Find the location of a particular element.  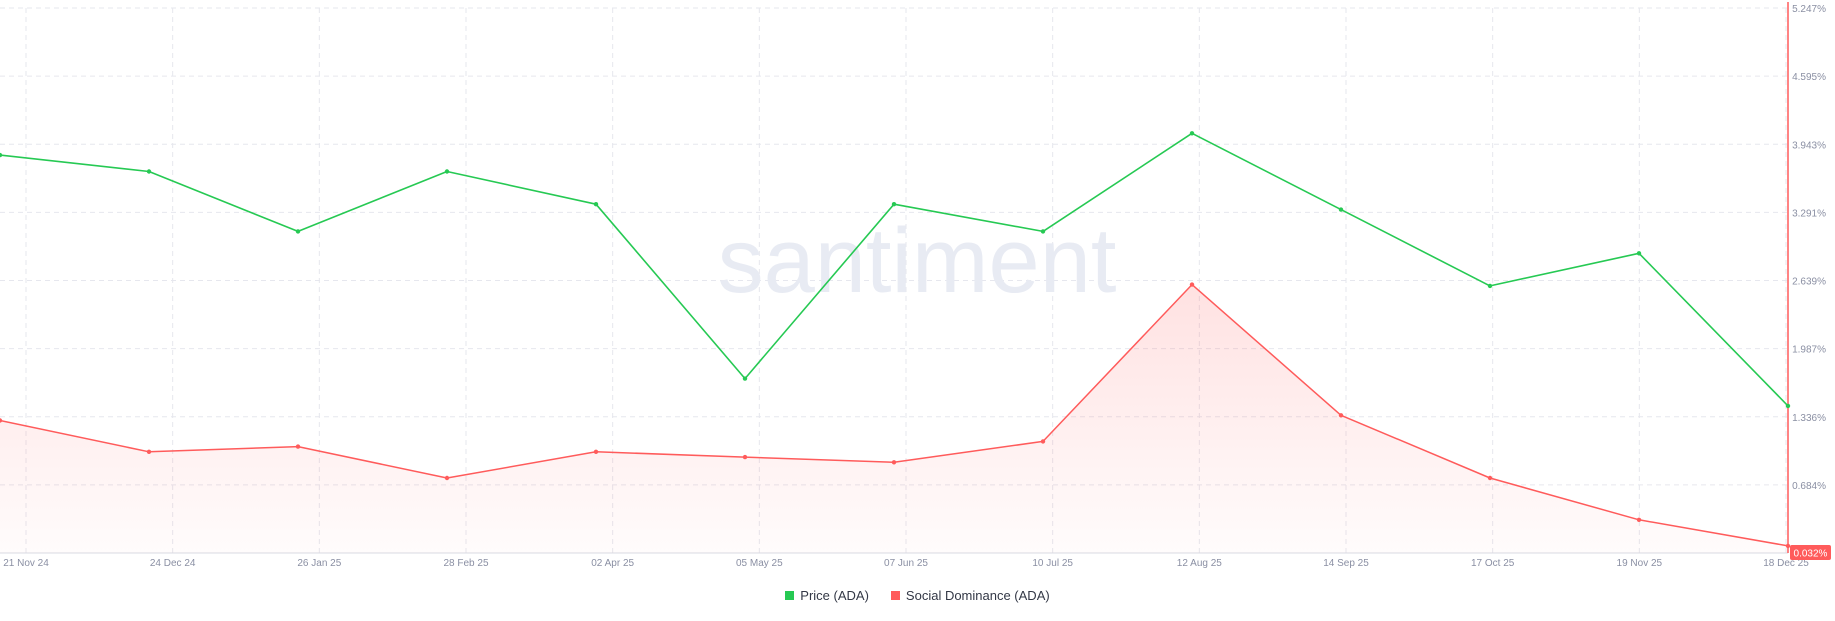

x-axis-tick-label: 19 Nov 25 is located at coordinates (1640, 563).